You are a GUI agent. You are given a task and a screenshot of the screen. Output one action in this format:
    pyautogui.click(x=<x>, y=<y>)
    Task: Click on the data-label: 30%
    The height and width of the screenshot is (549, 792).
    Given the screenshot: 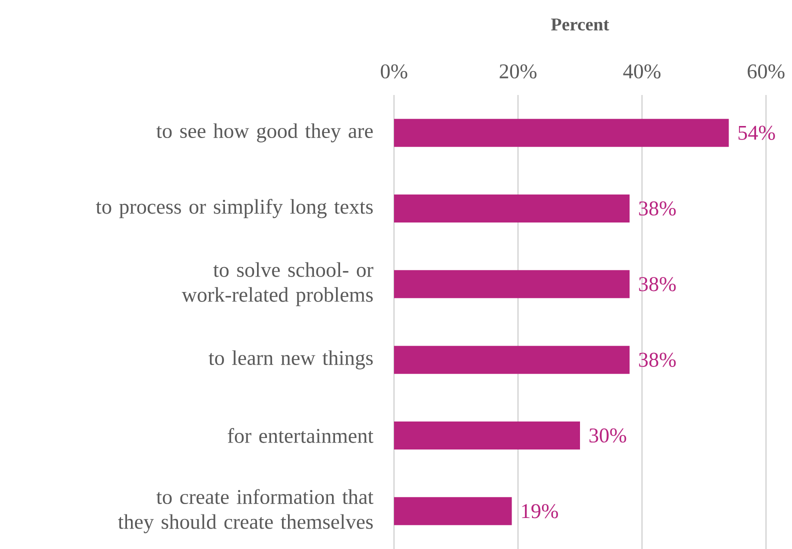 What is the action you would take?
    pyautogui.click(x=608, y=435)
    